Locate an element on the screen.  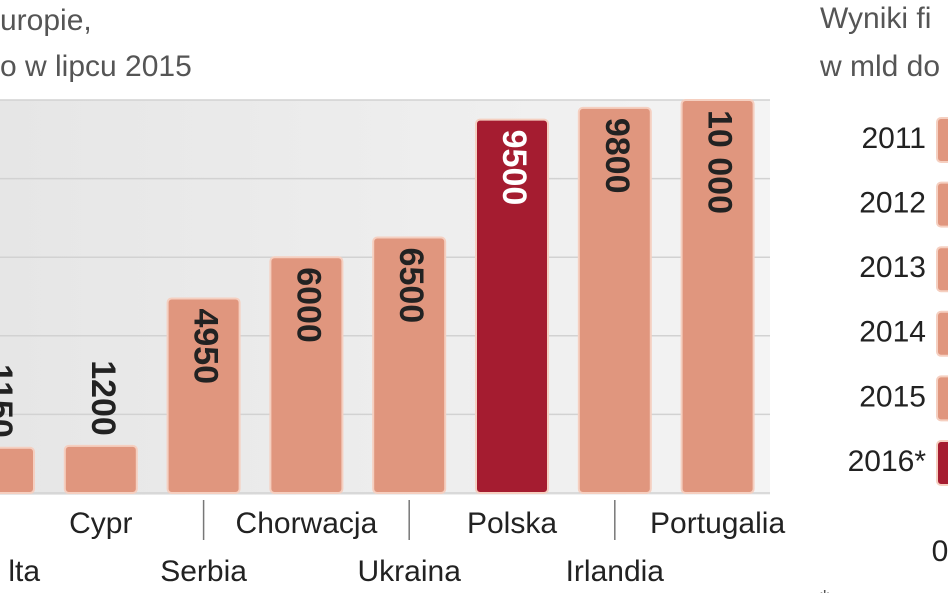
y-tick-label: 2014 is located at coordinates (892, 332).